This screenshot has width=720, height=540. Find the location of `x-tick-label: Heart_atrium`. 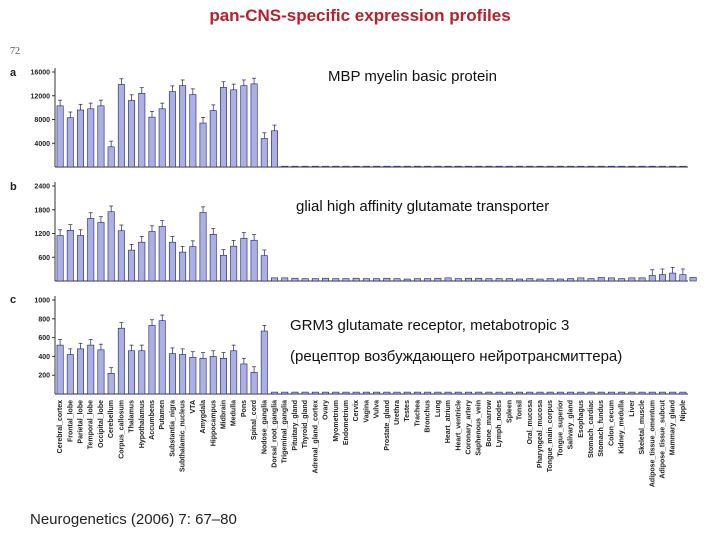

x-tick-label: Heart_atrium is located at coordinates (448, 421).